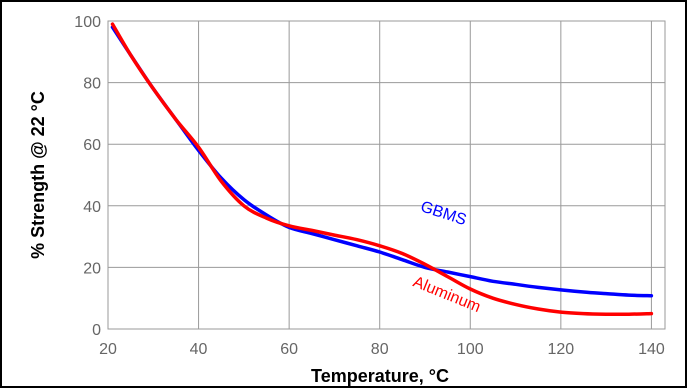 This screenshot has width=687, height=388. Describe the element at coordinates (92, 84) in the screenshot. I see `y-tick-label: 80` at that location.